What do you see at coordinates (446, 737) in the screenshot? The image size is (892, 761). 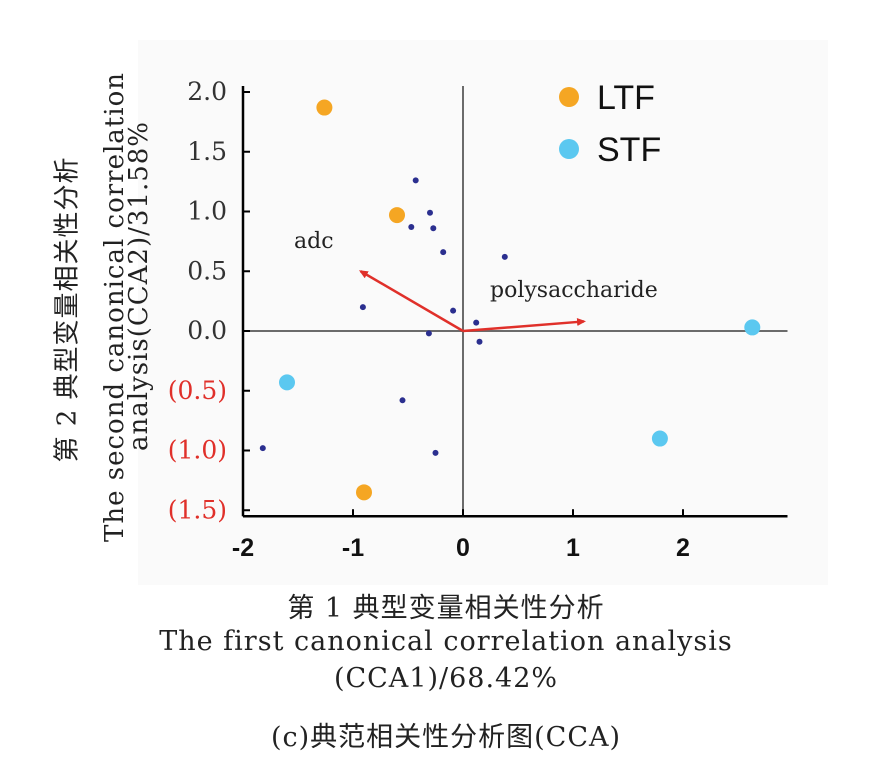 I see `figure-caption: (c)典范相关性分析图(CCA)` at bounding box center [446, 737].